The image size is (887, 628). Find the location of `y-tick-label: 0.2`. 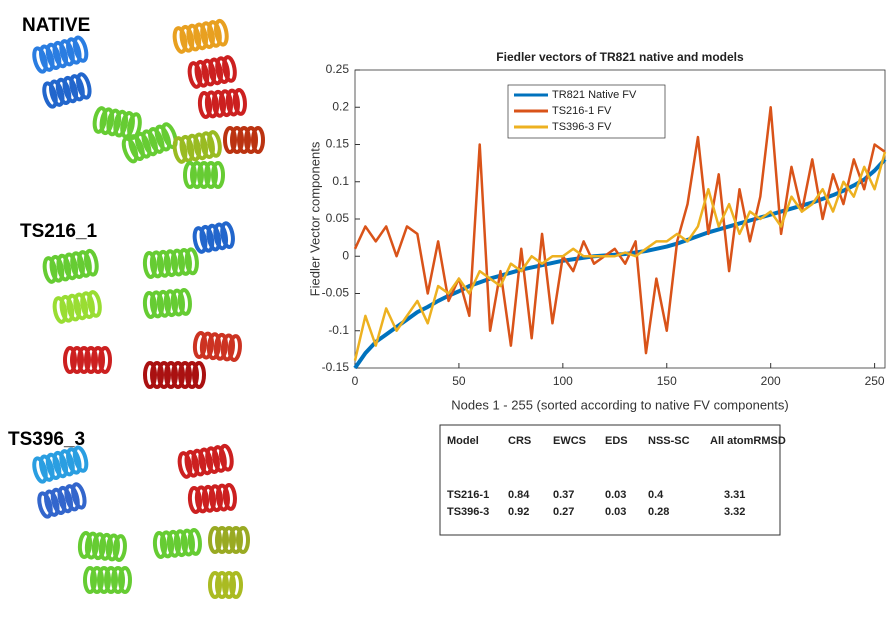

y-tick-label: 0.2 is located at coordinates (340, 106).